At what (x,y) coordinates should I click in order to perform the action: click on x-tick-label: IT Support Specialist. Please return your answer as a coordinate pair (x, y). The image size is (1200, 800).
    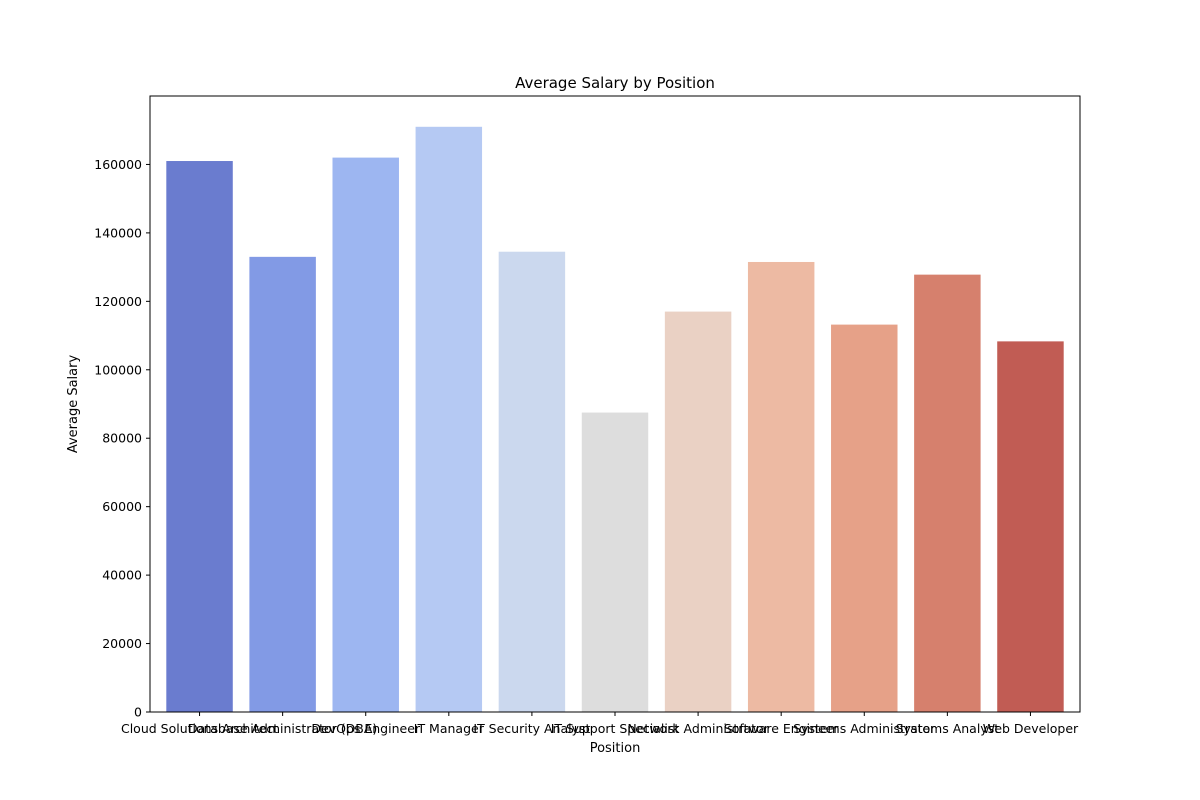
    Looking at the image, I should click on (615, 728).